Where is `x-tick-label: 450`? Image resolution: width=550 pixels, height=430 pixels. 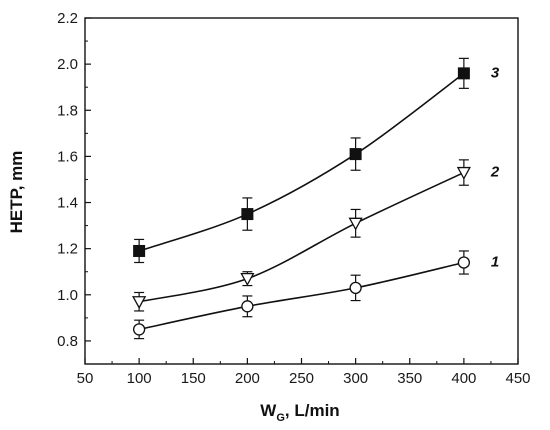 x-tick-label: 450 is located at coordinates (517, 378).